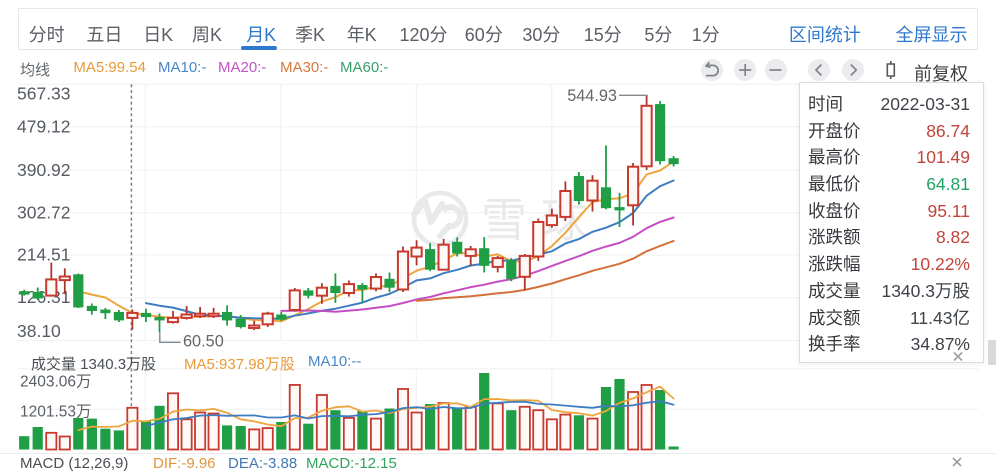  I want to click on svg-text: 1201.53万, so click(56, 412).